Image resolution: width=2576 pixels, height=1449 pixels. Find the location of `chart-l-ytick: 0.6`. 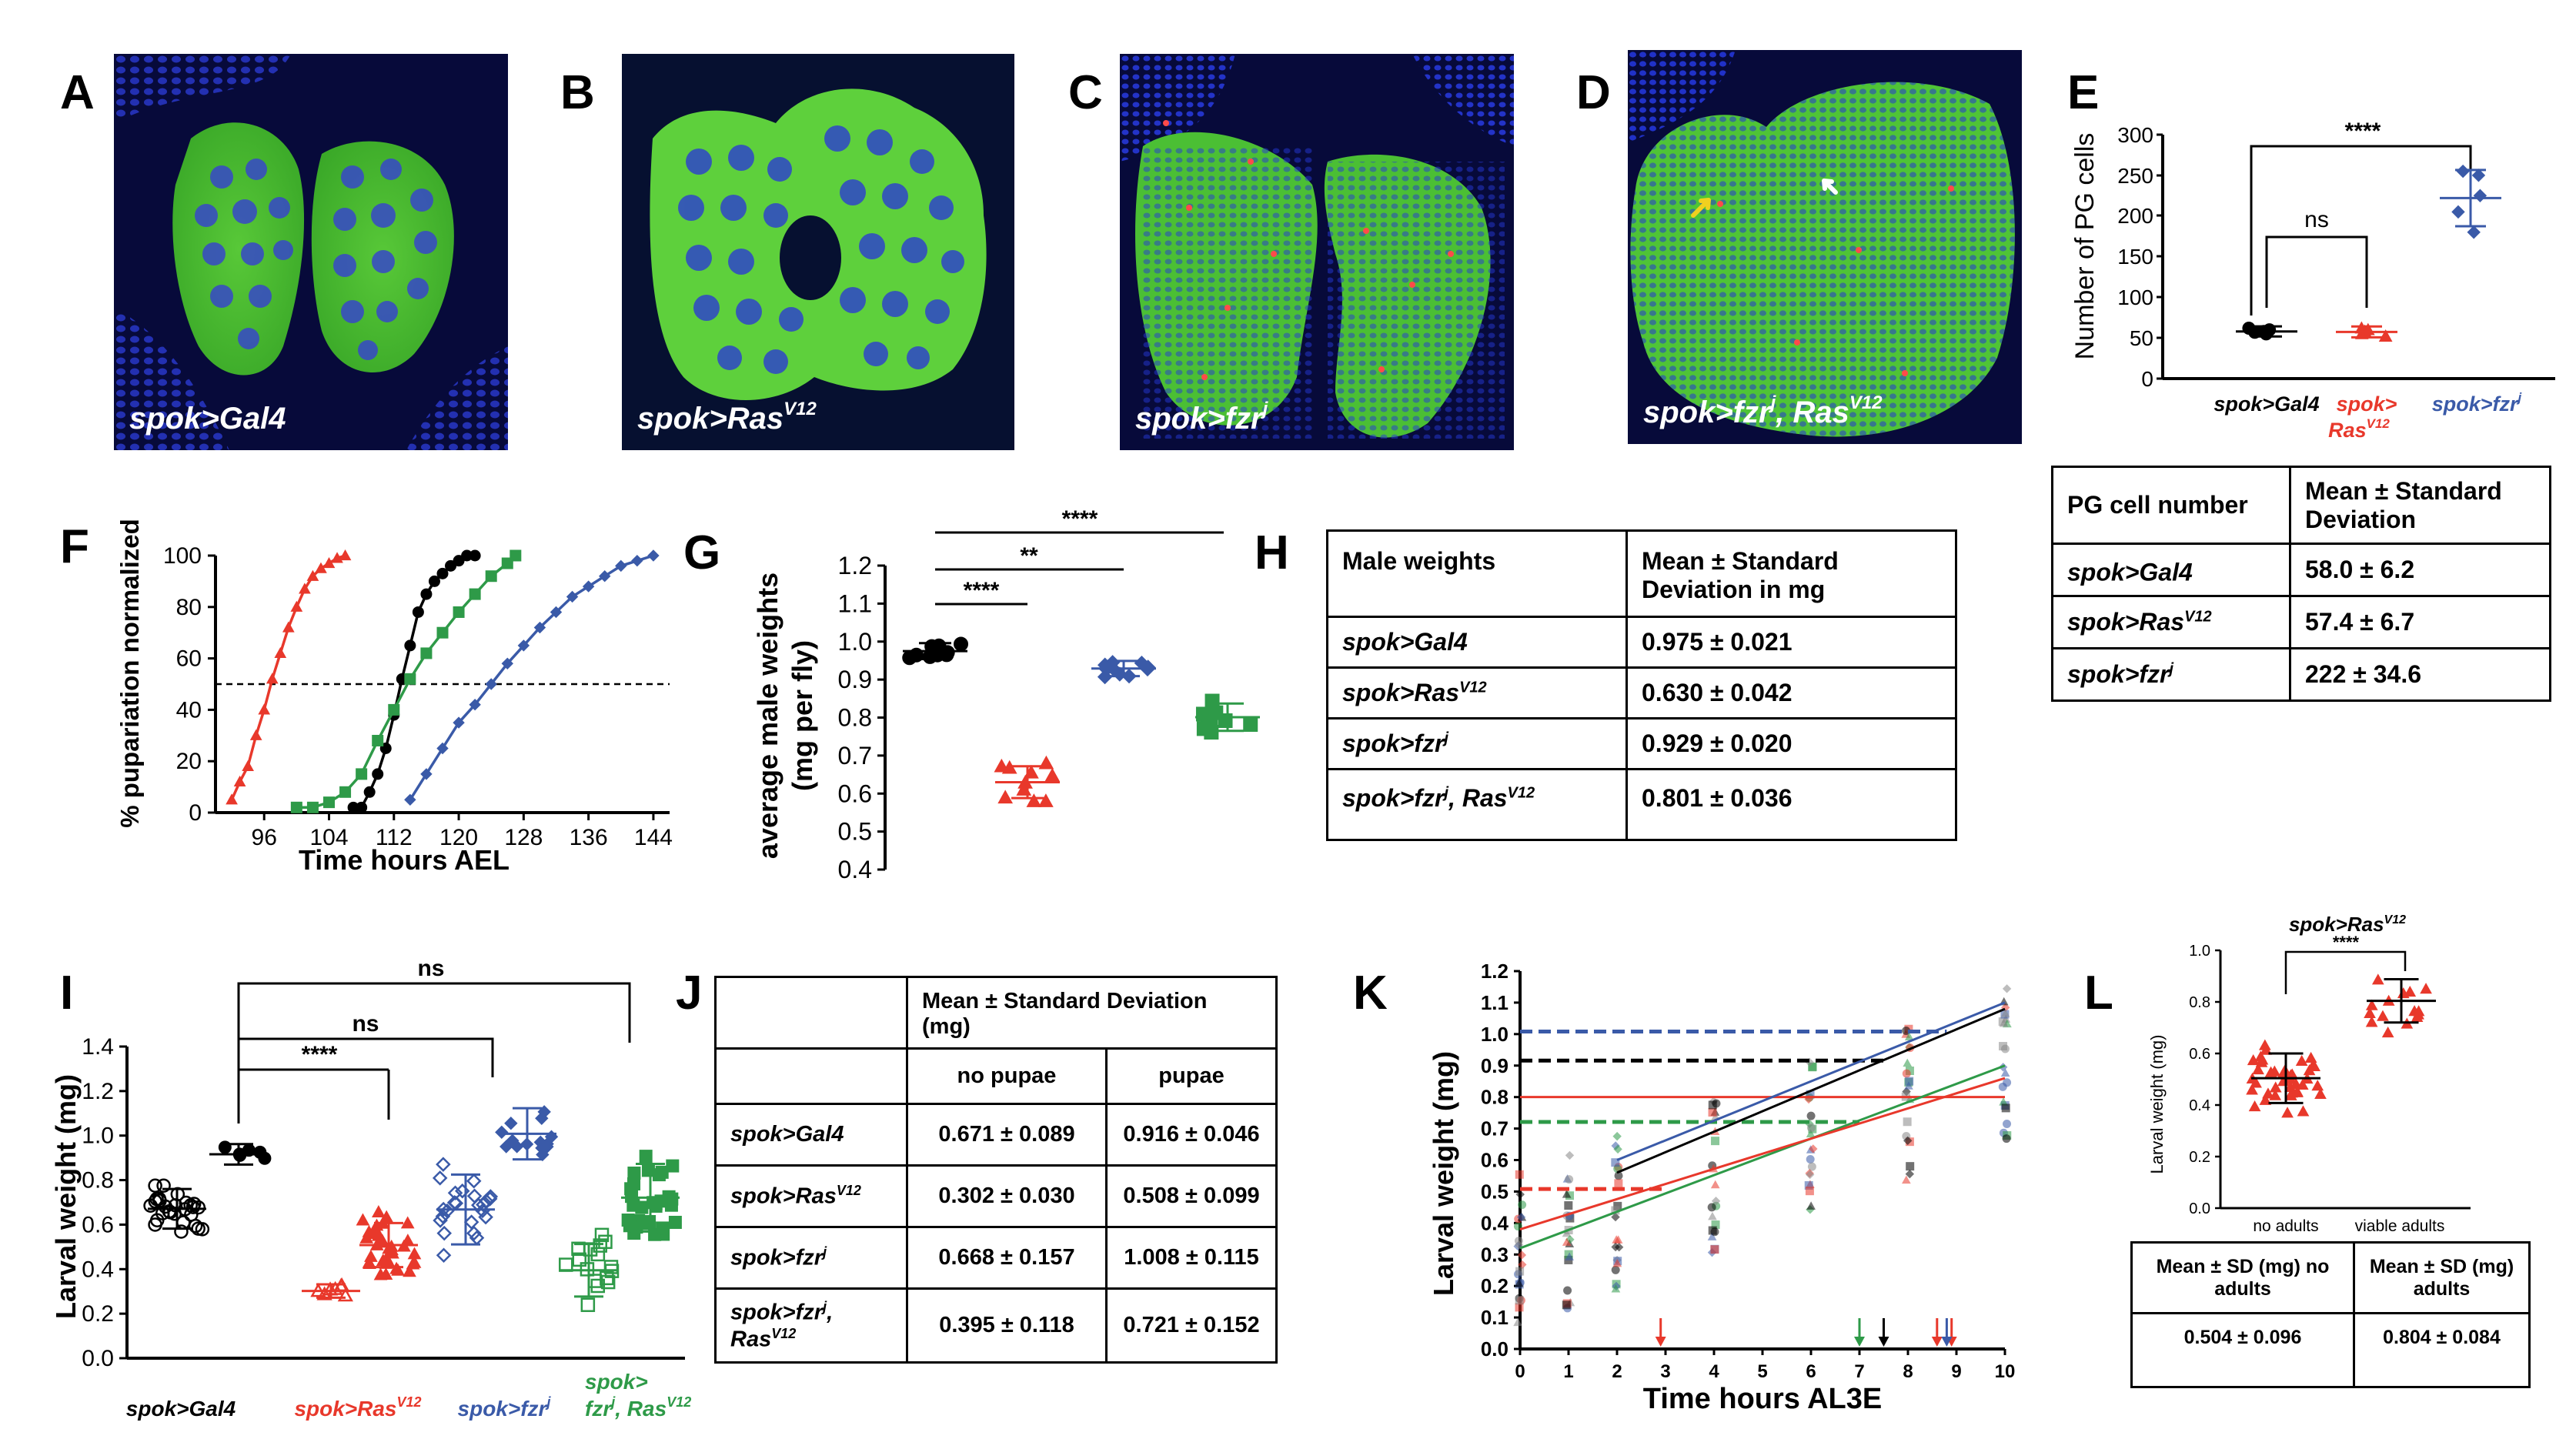

chart-l-ytick: 0.6 is located at coordinates (2199, 1054).